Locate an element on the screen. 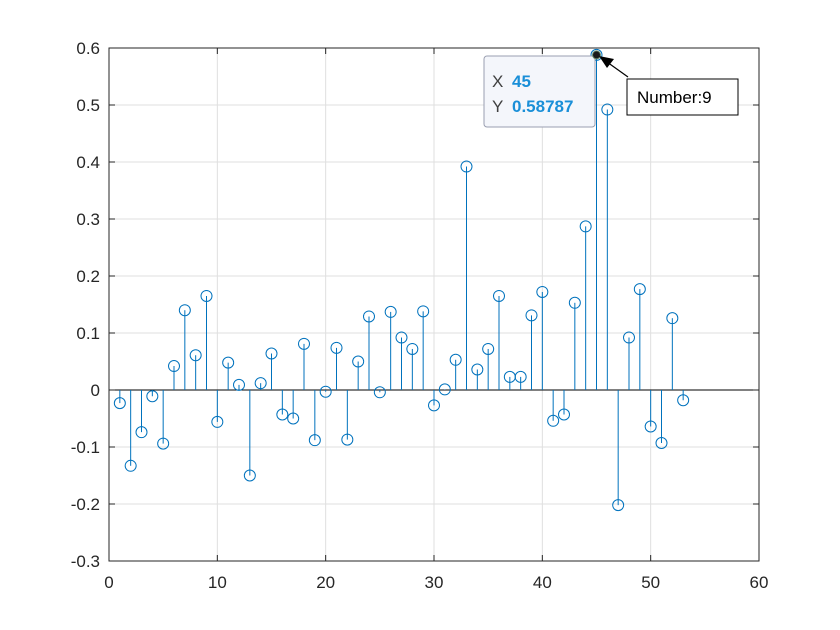 Image resolution: width=840 pixels, height=630 pixels. x-tick-label: 30 is located at coordinates (434, 582).